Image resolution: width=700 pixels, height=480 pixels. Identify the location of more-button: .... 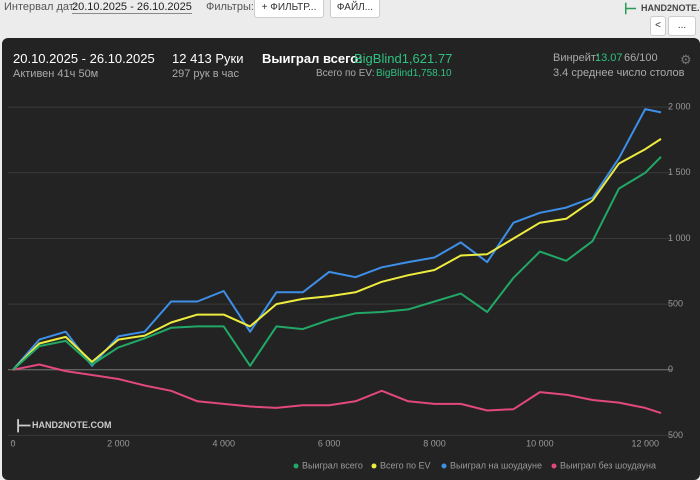
(682, 26).